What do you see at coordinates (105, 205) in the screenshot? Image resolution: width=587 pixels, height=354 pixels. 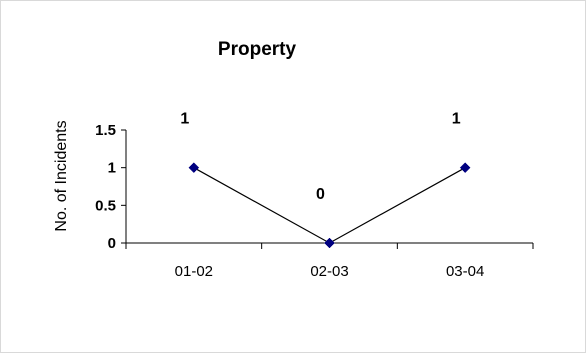 I see `y-tick-label: 0.5` at bounding box center [105, 205].